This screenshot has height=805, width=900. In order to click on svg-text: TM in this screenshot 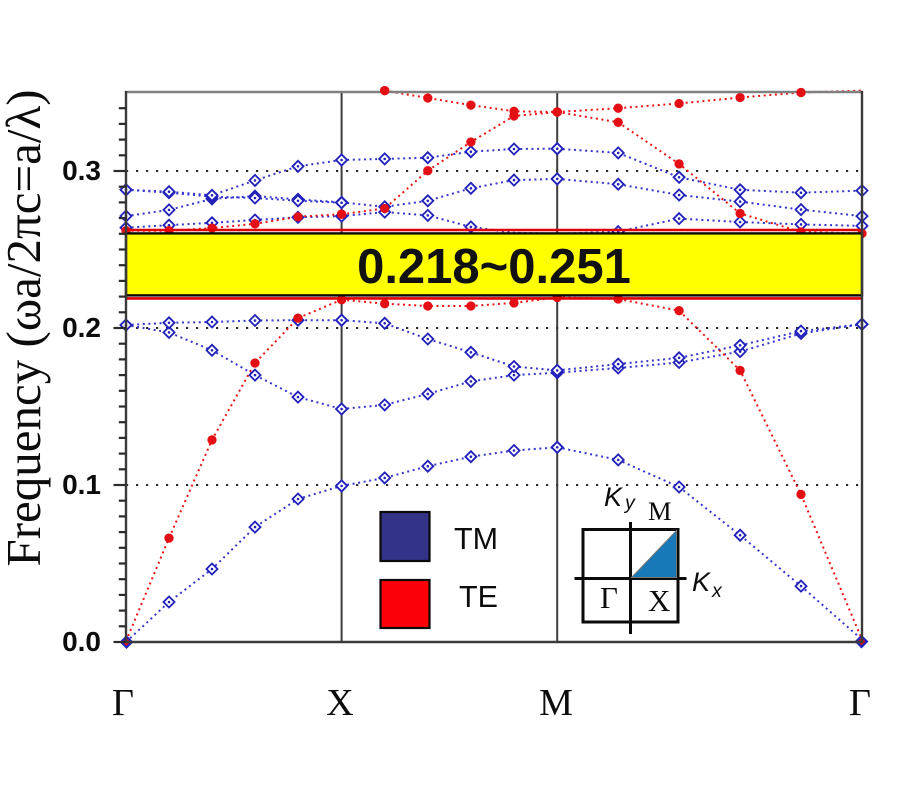, I will do `click(476, 539)`.